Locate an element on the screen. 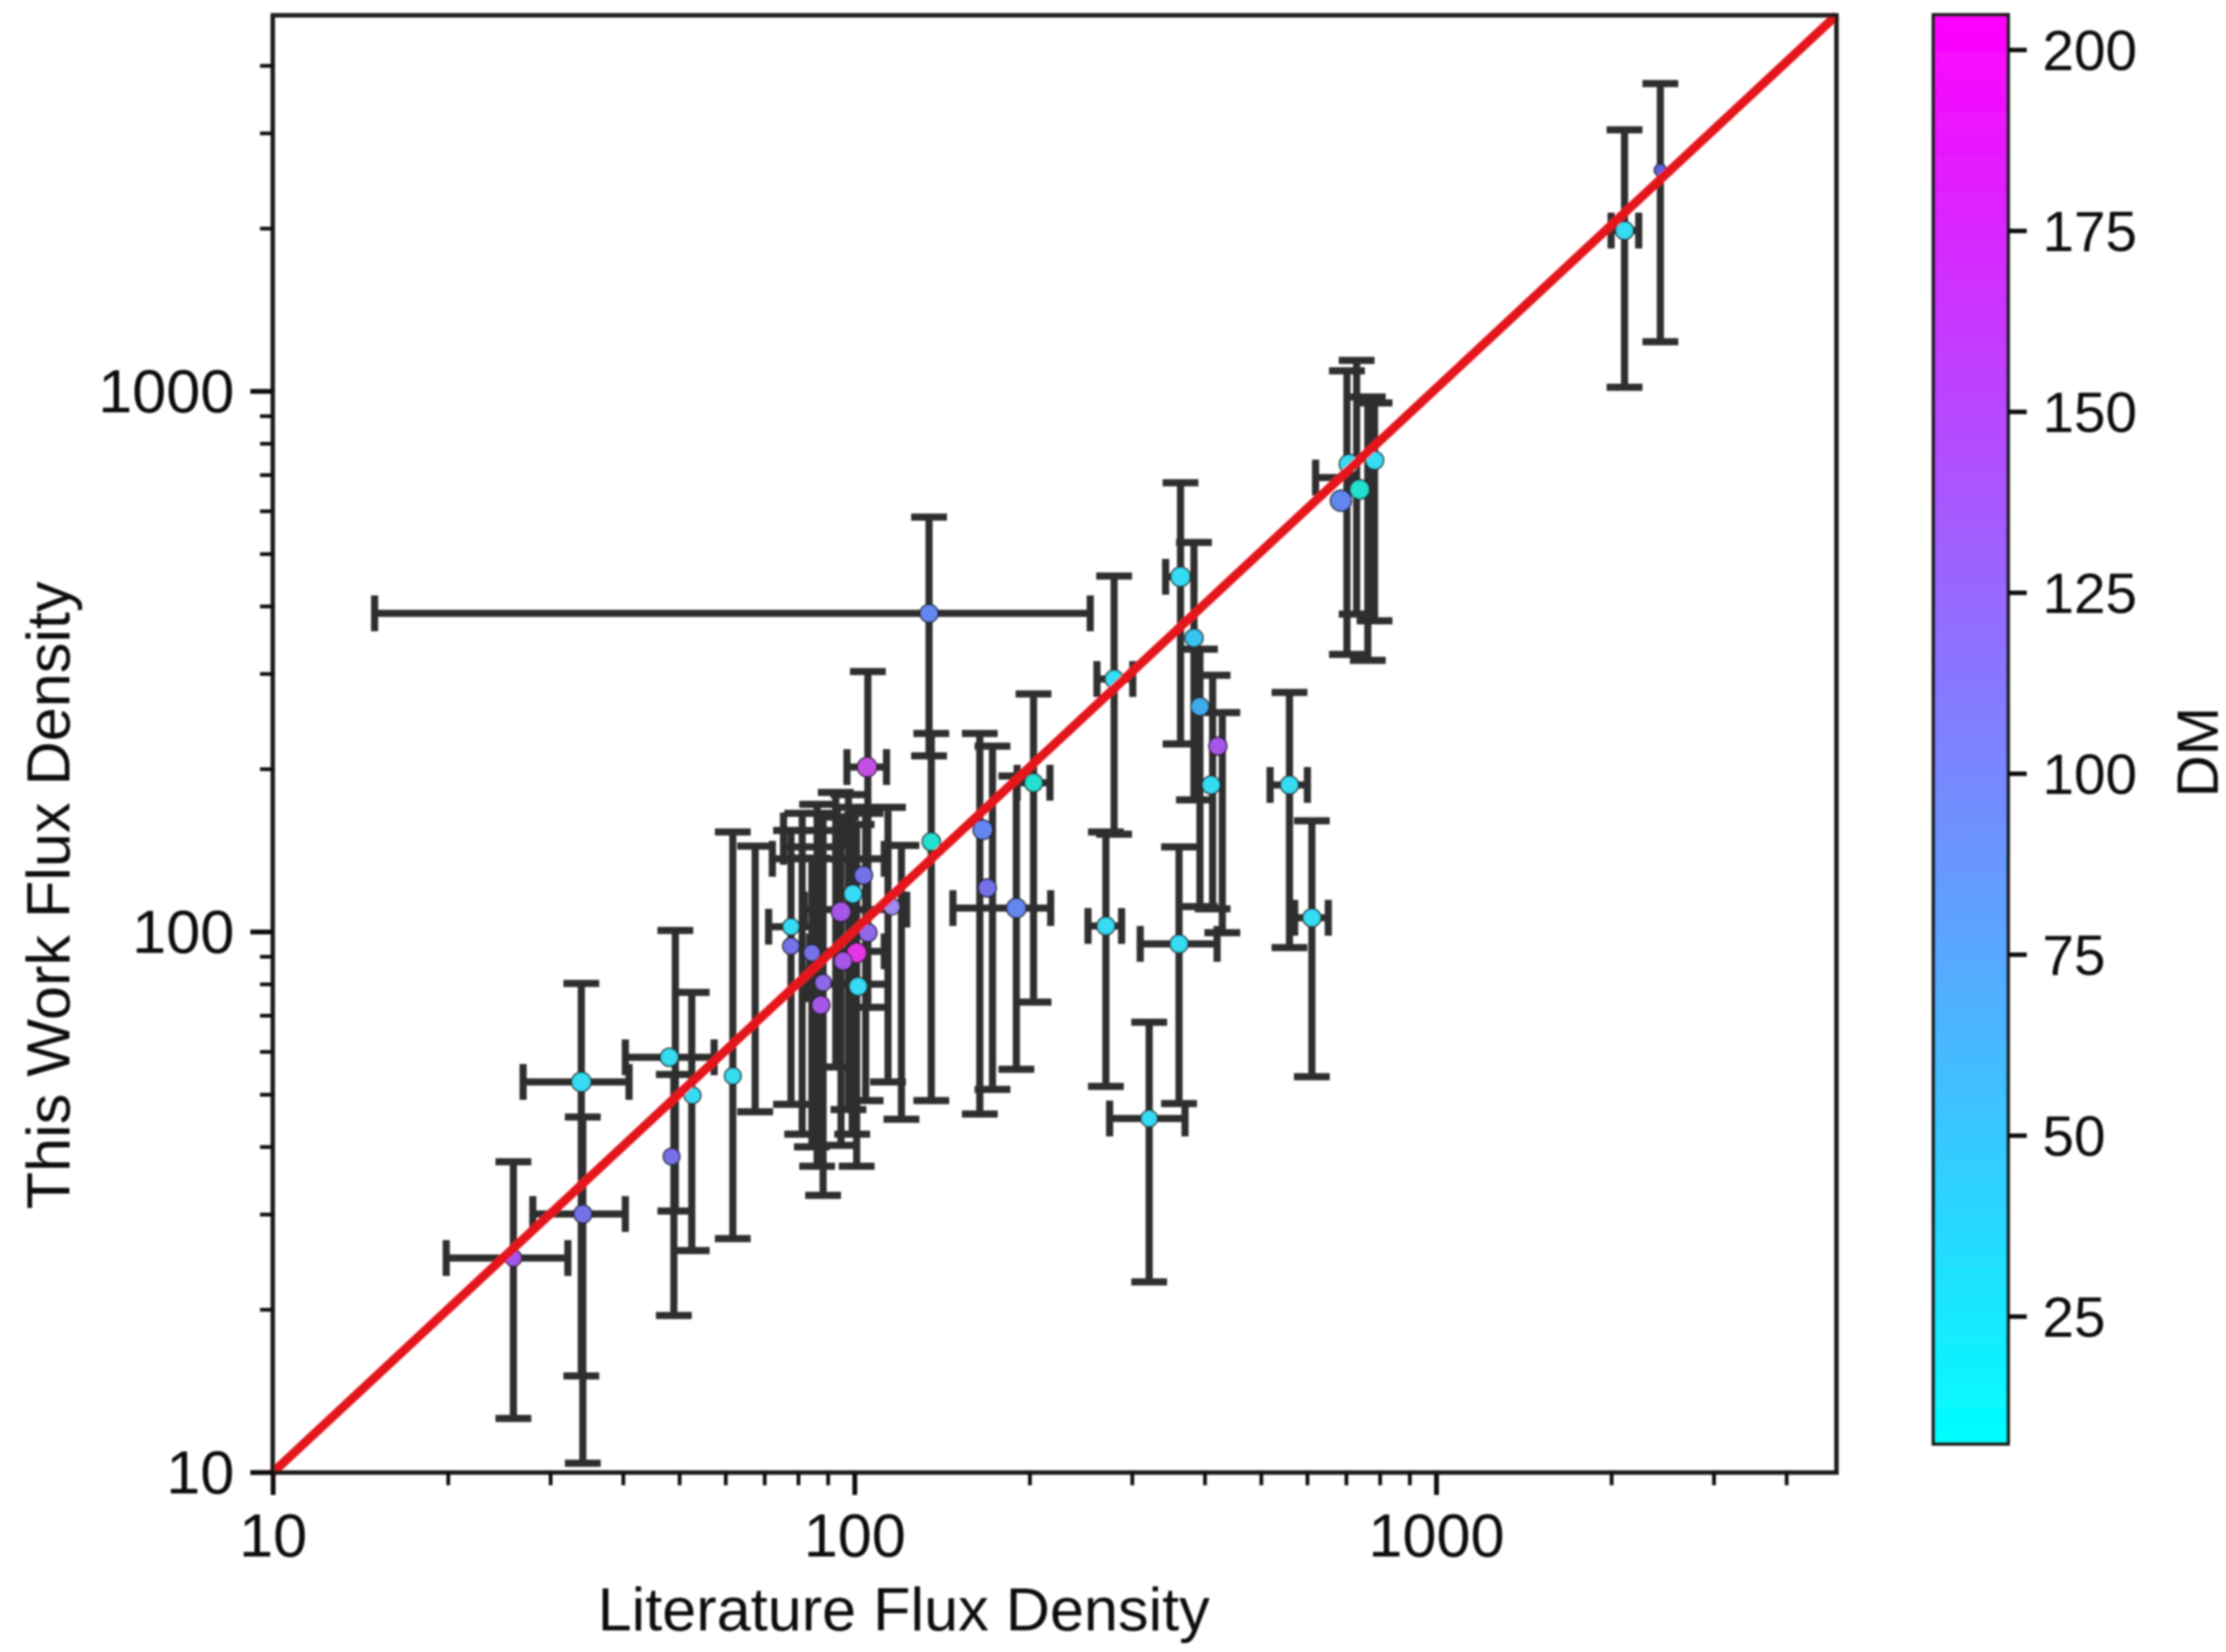 The height and width of the screenshot is (1652, 2226). svg-text: Literature Flux Density is located at coordinates (904, 1610).